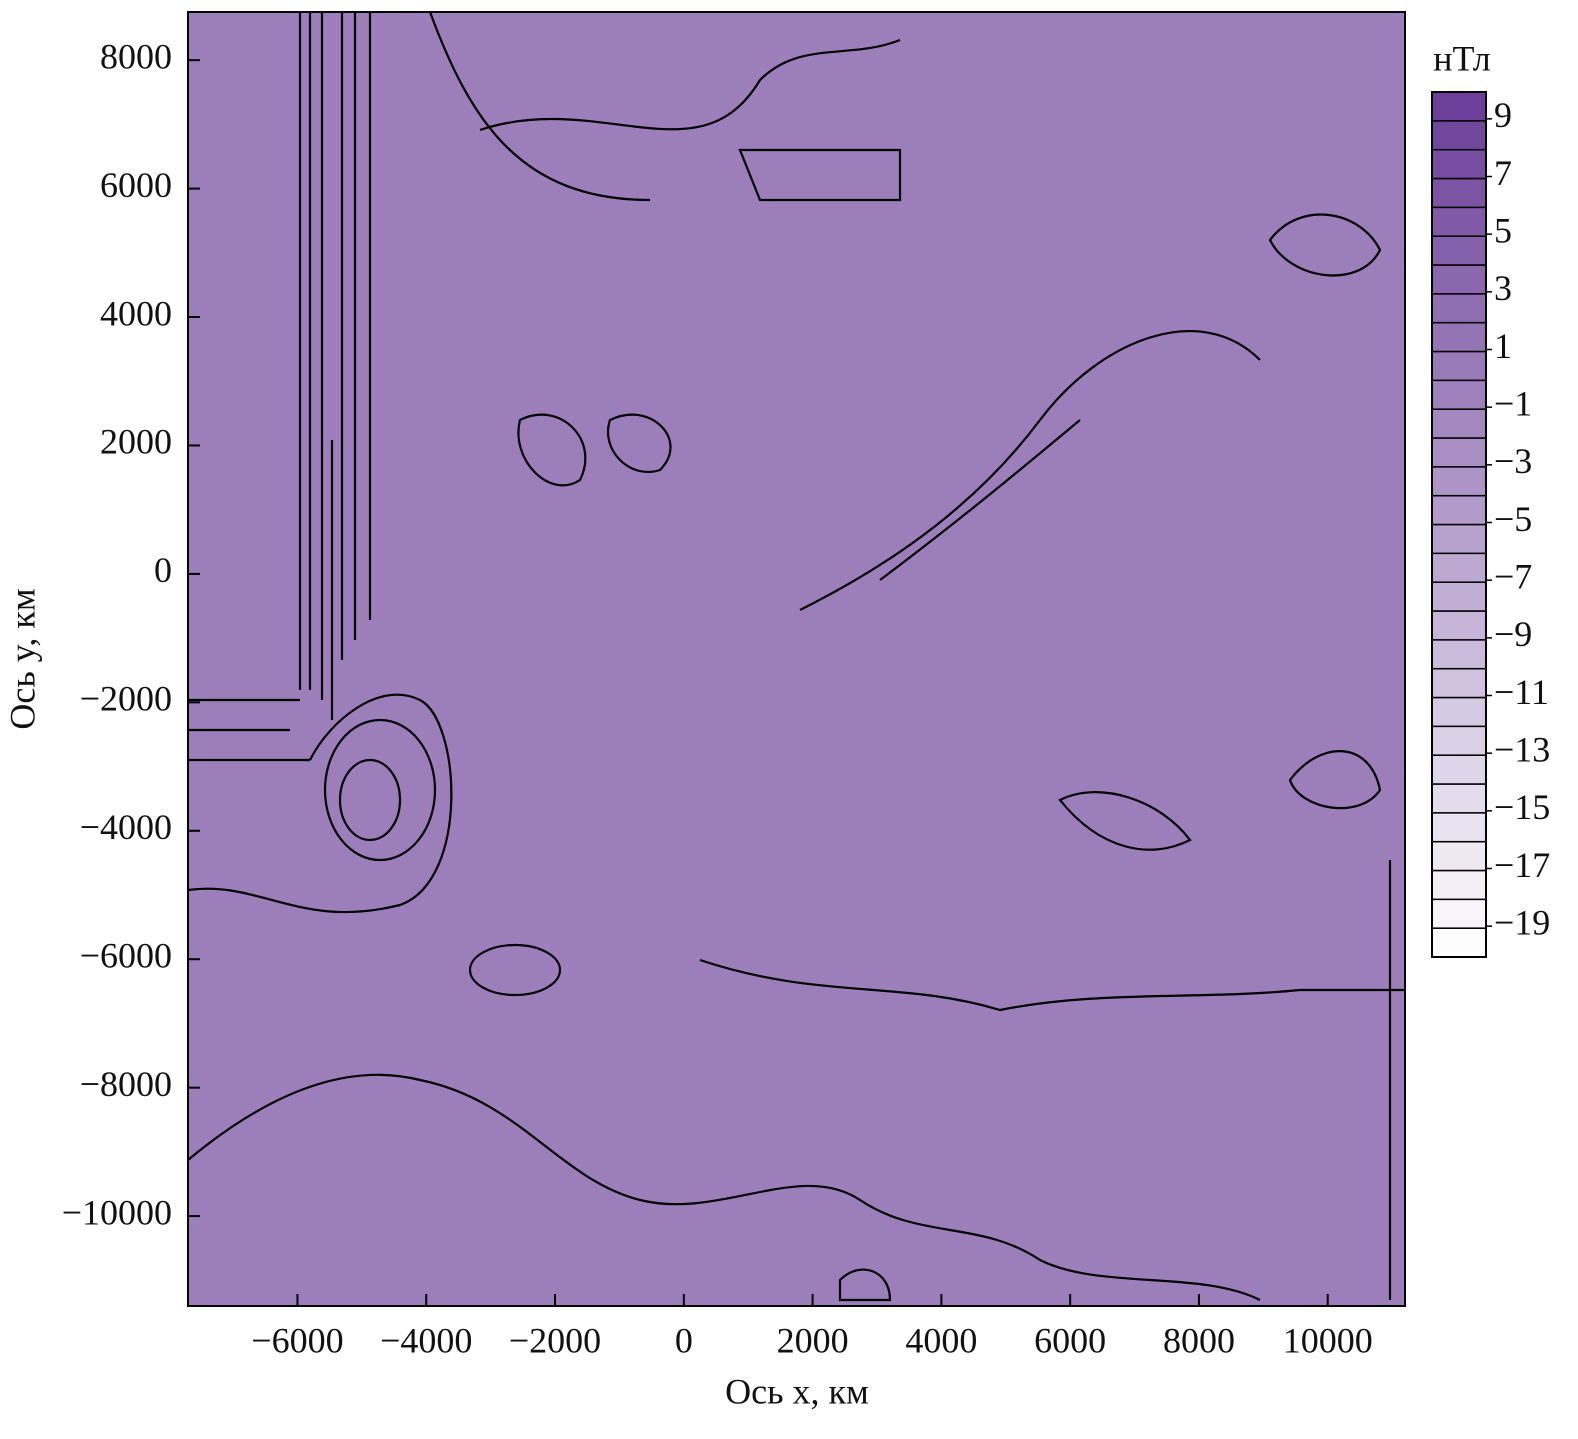 This screenshot has height=1439, width=1578. Describe the element at coordinates (1199, 1340) in the screenshot. I see `x-tick-label: 8000` at that location.